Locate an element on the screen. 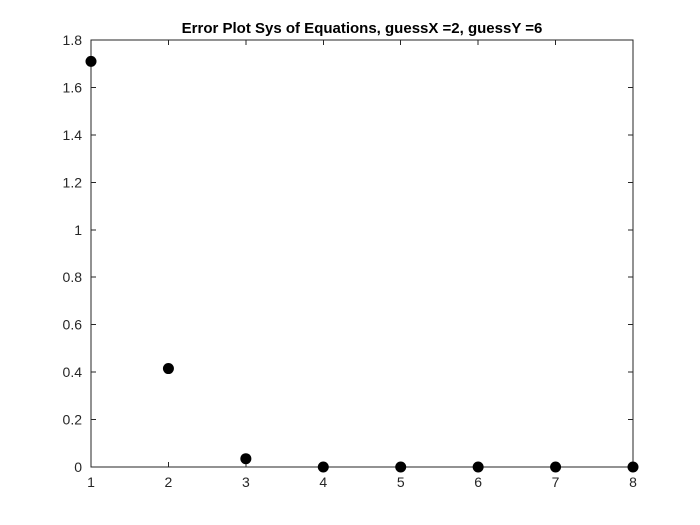 This screenshot has height=525, width=700. y-tick-label: 1.2 is located at coordinates (73, 182).